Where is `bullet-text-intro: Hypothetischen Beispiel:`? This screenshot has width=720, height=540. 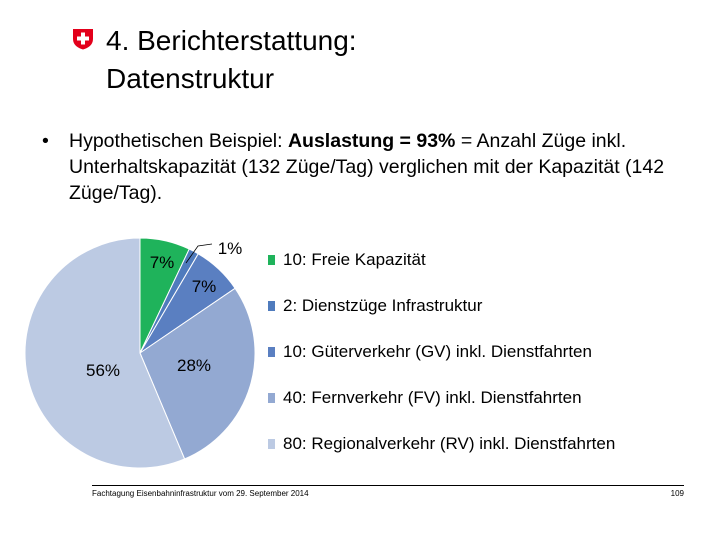 bullet-text-intro: Hypothetischen Beispiel: is located at coordinates (178, 141).